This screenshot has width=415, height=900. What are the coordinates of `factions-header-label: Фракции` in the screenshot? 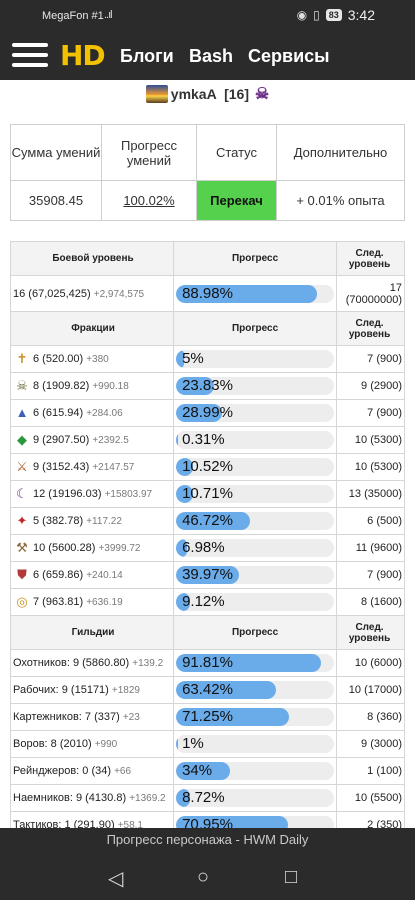 It's located at (92, 328).